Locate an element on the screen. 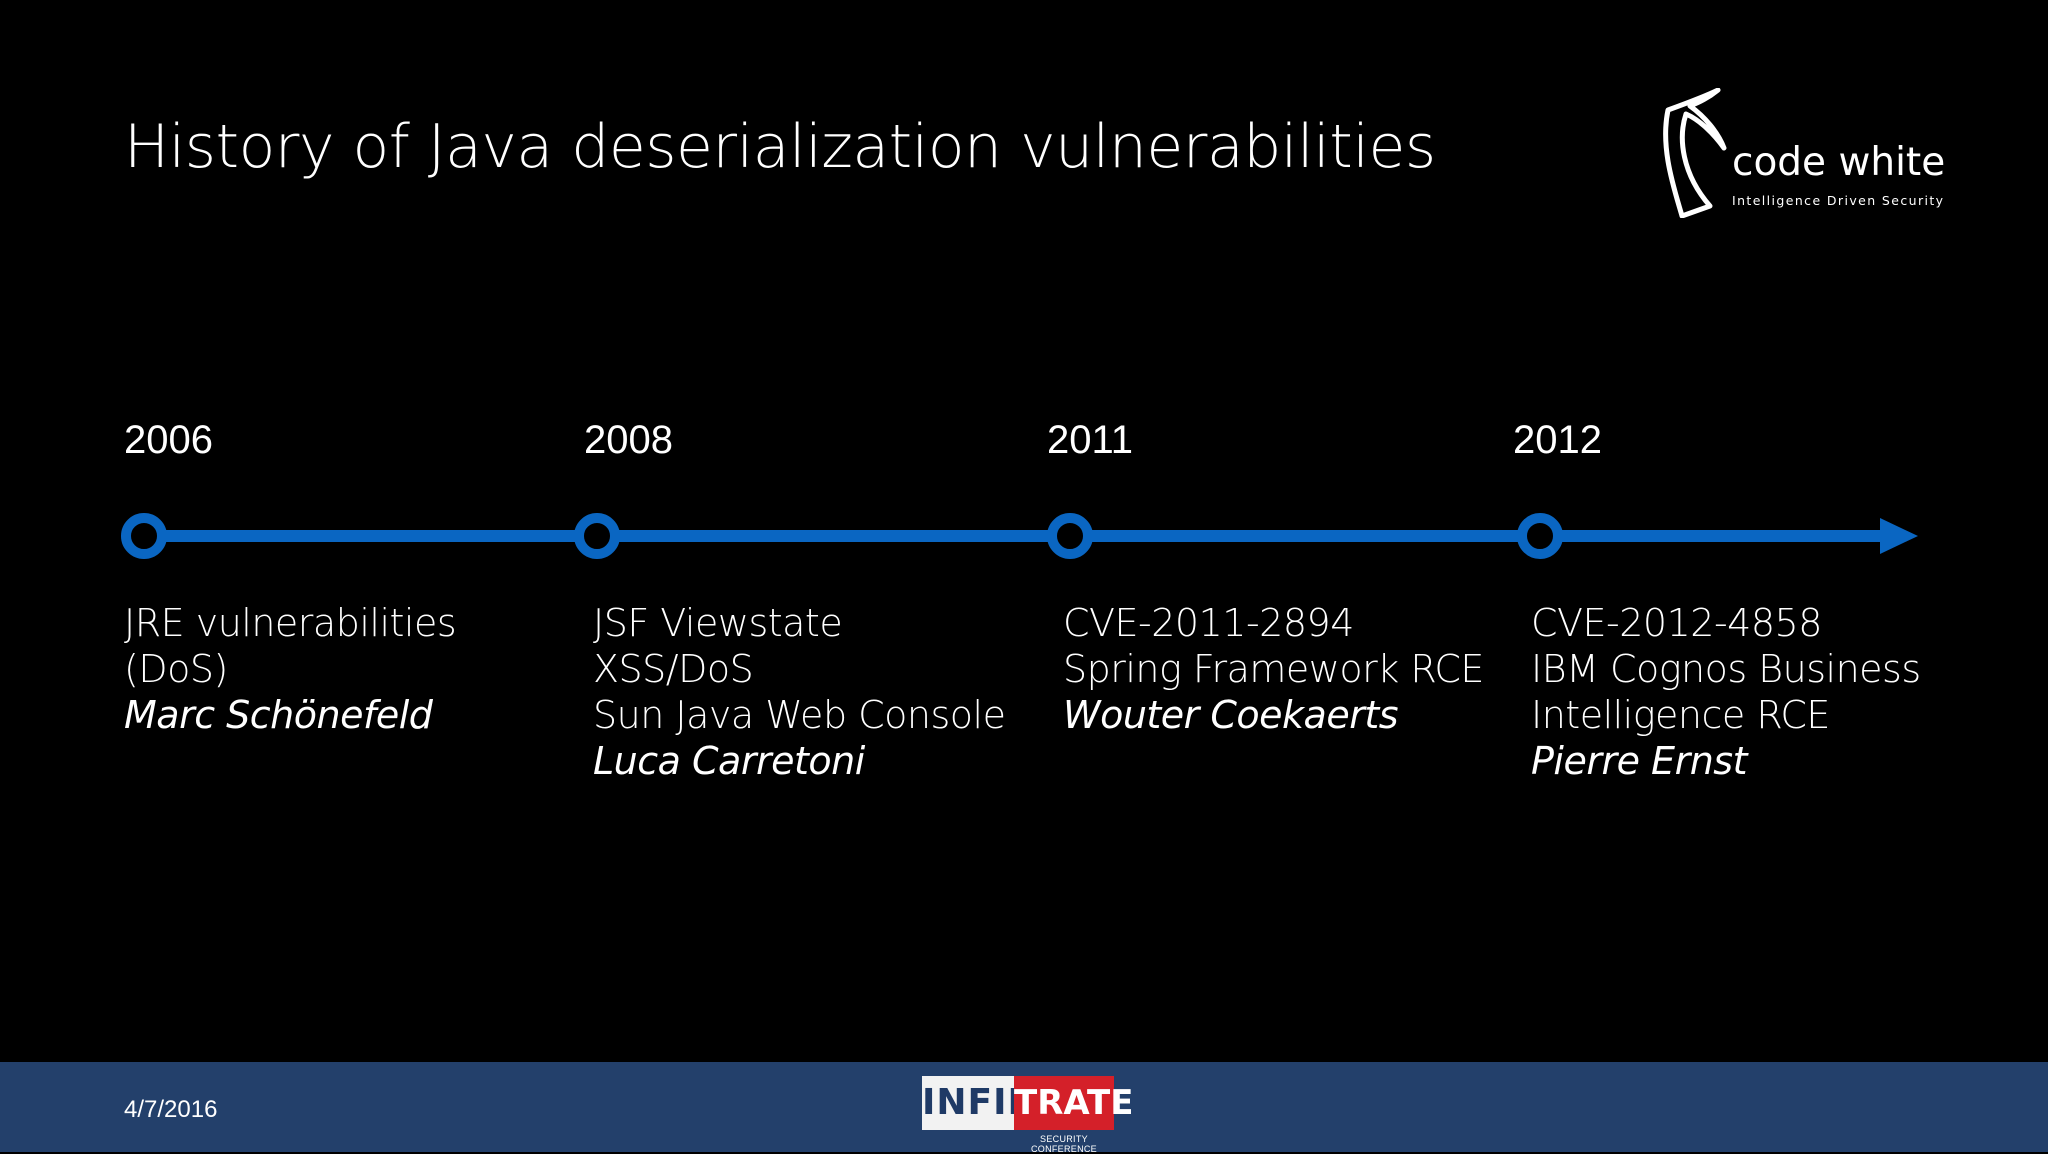 Image resolution: width=2048 pixels, height=1154 pixels. entry-line: CVE-2011-2894 is located at coordinates (1208, 623).